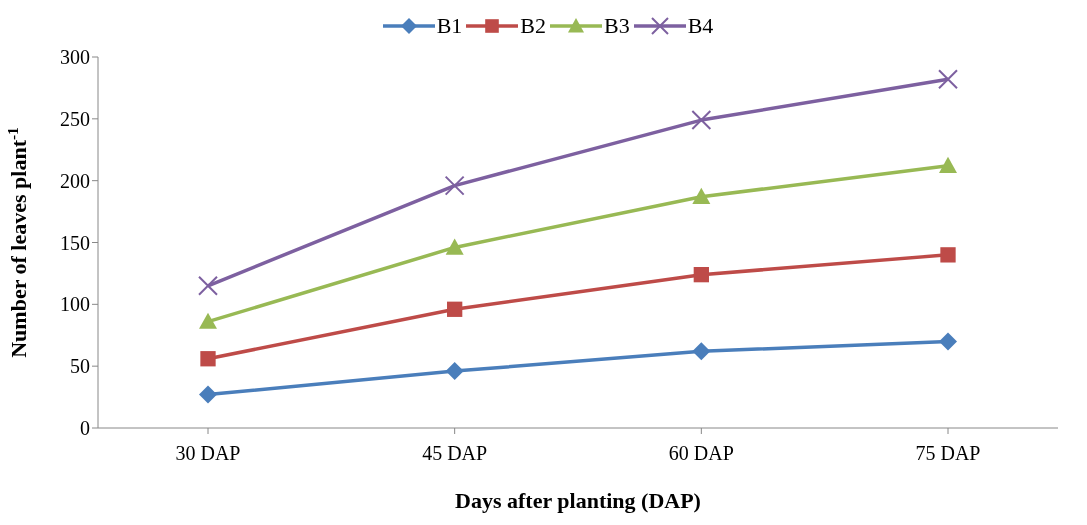 Image resolution: width=1087 pixels, height=525 pixels. What do you see at coordinates (85, 428) in the screenshot?
I see `y-tick-label: 0` at bounding box center [85, 428].